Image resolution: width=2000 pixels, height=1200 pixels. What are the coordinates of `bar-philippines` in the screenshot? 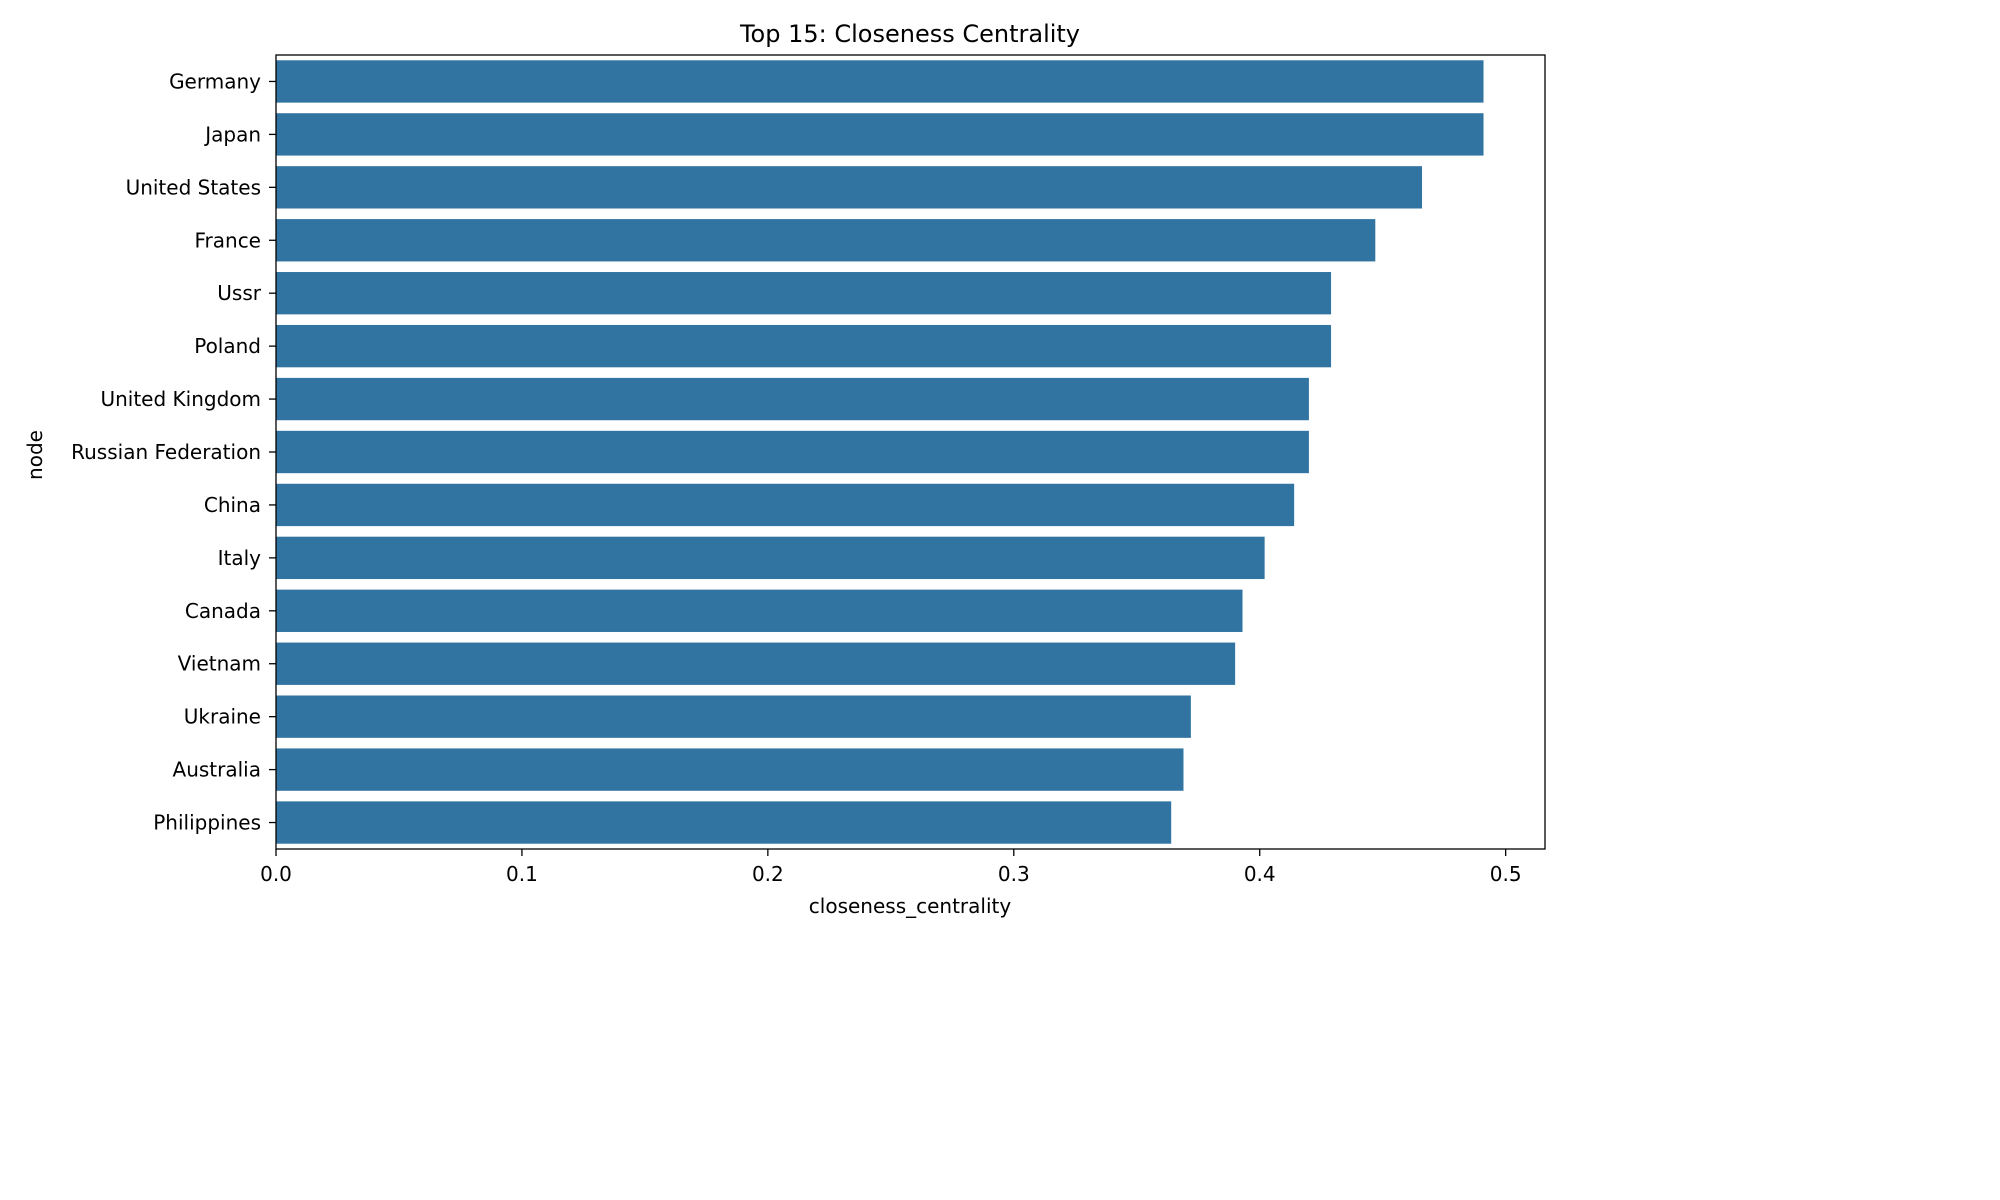 It's located at (724, 822).